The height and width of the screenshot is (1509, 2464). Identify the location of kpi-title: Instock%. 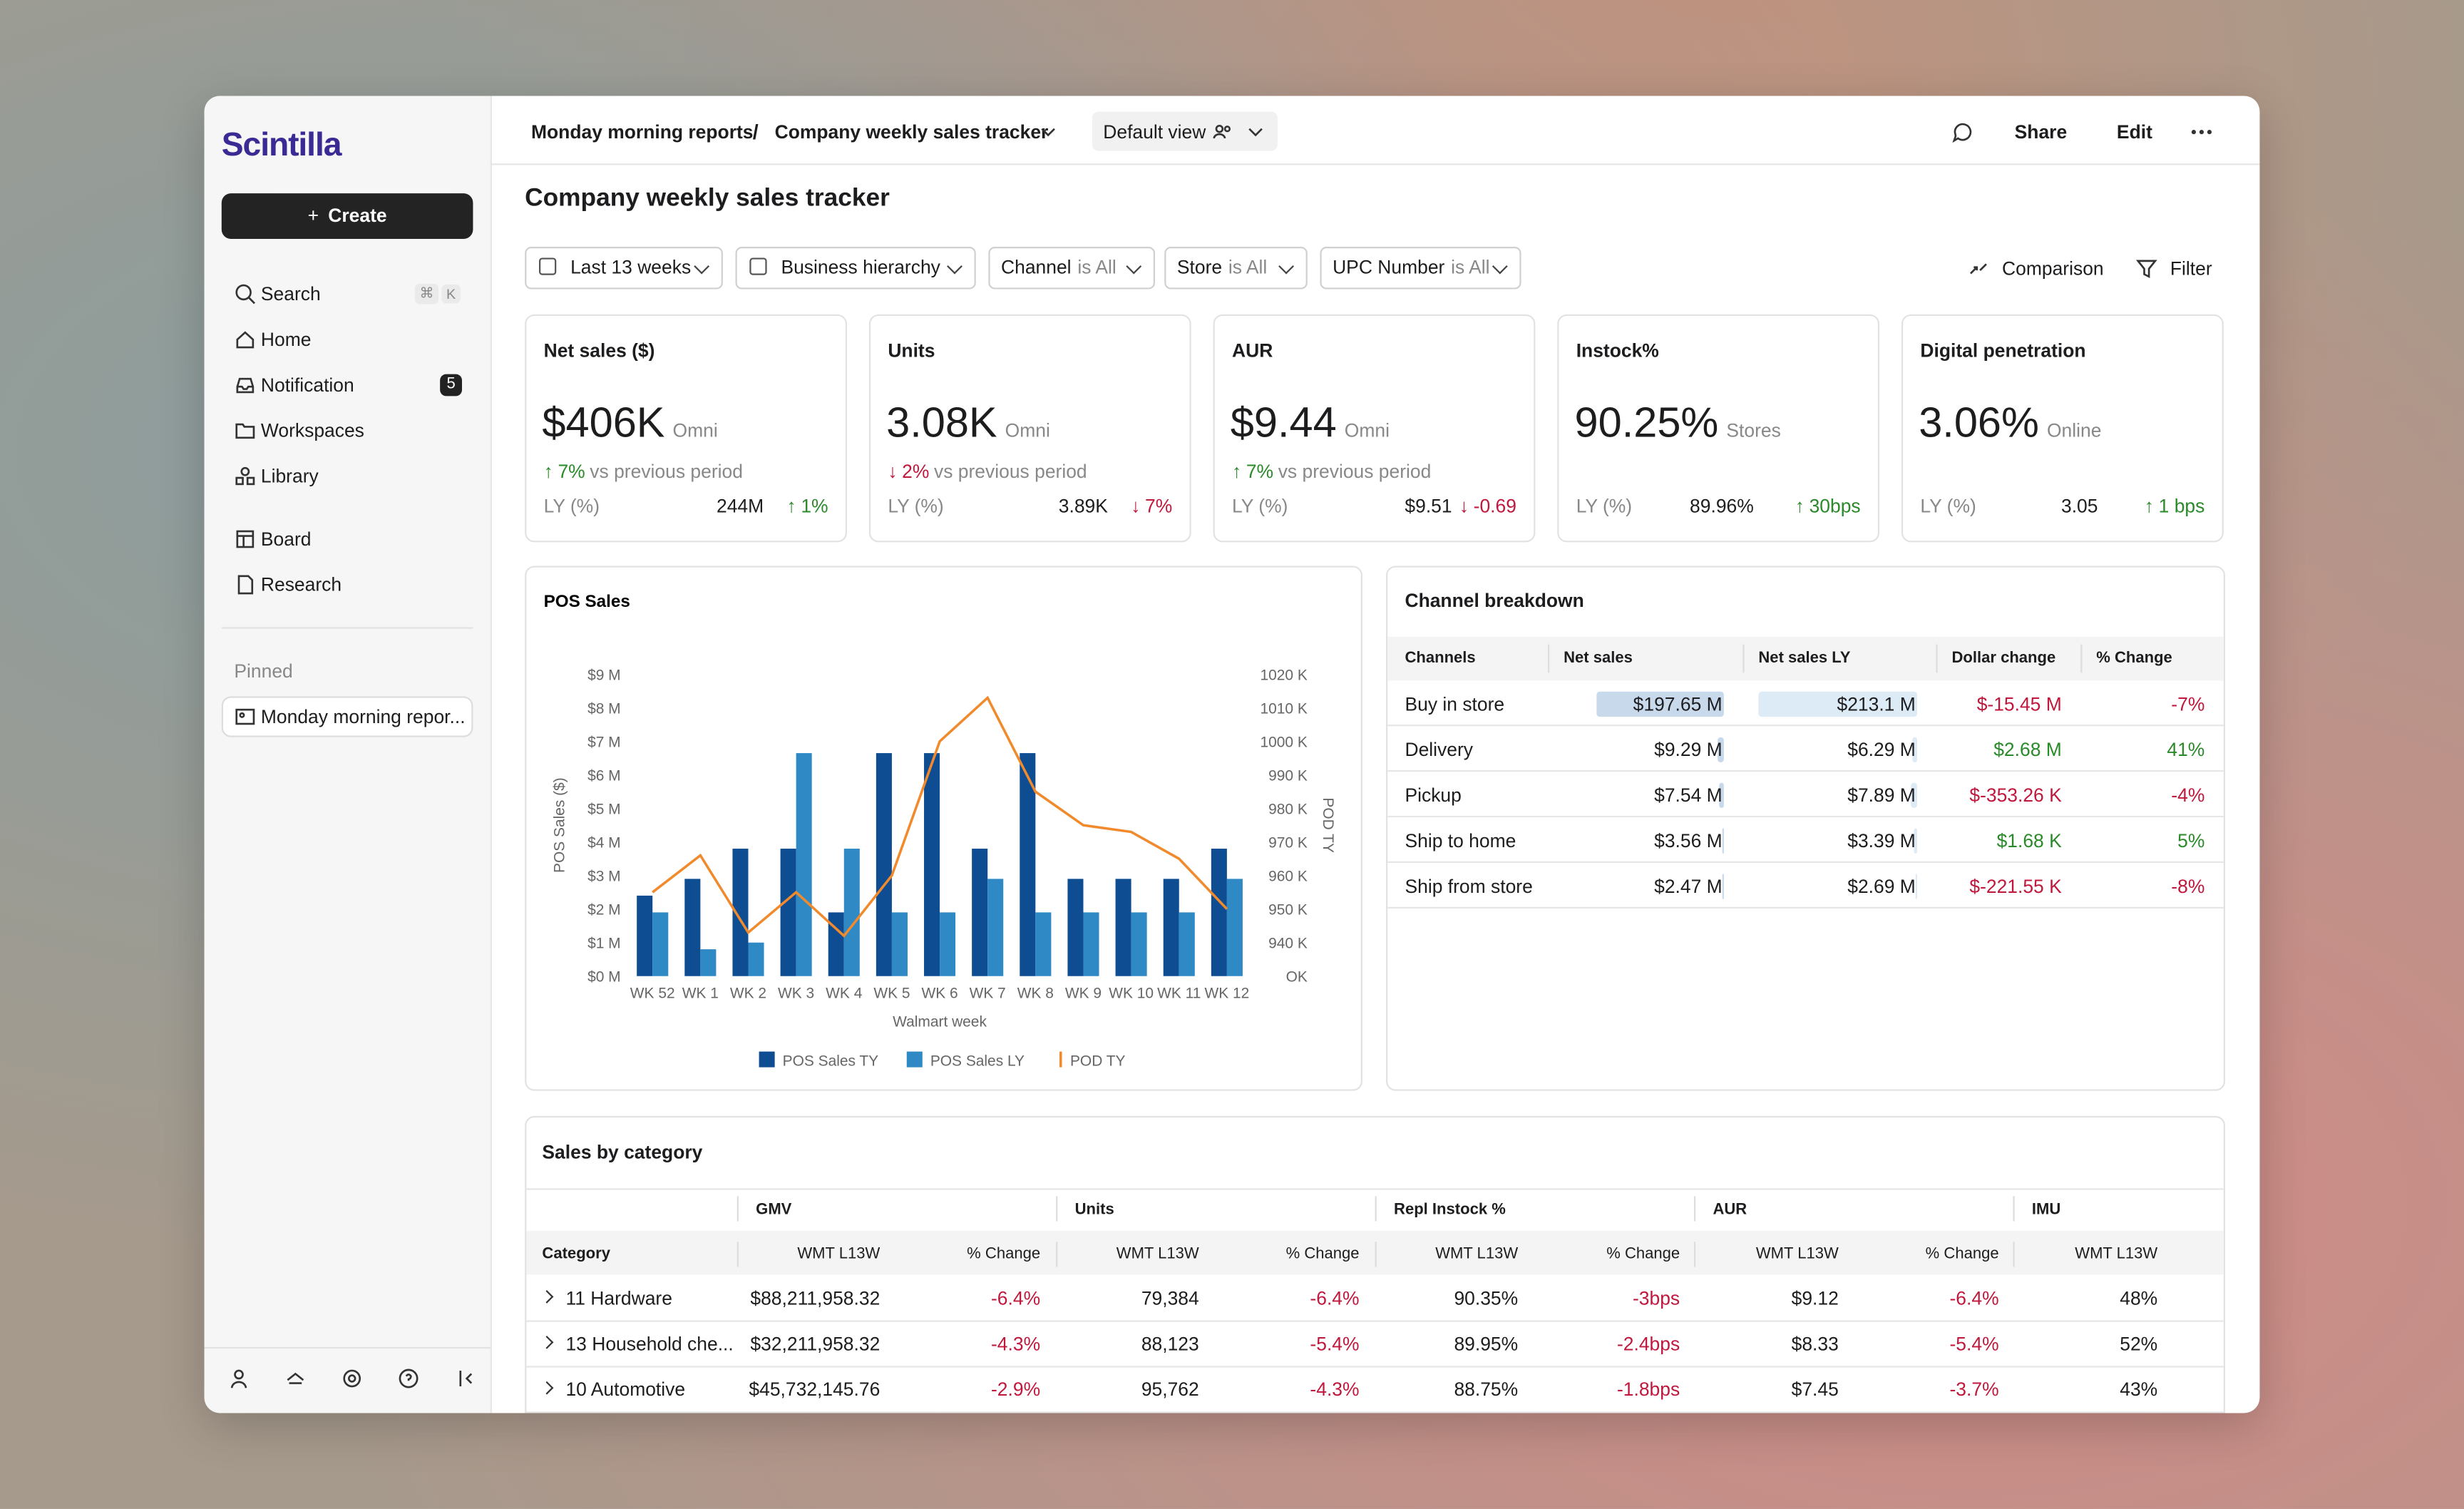
(1617, 350).